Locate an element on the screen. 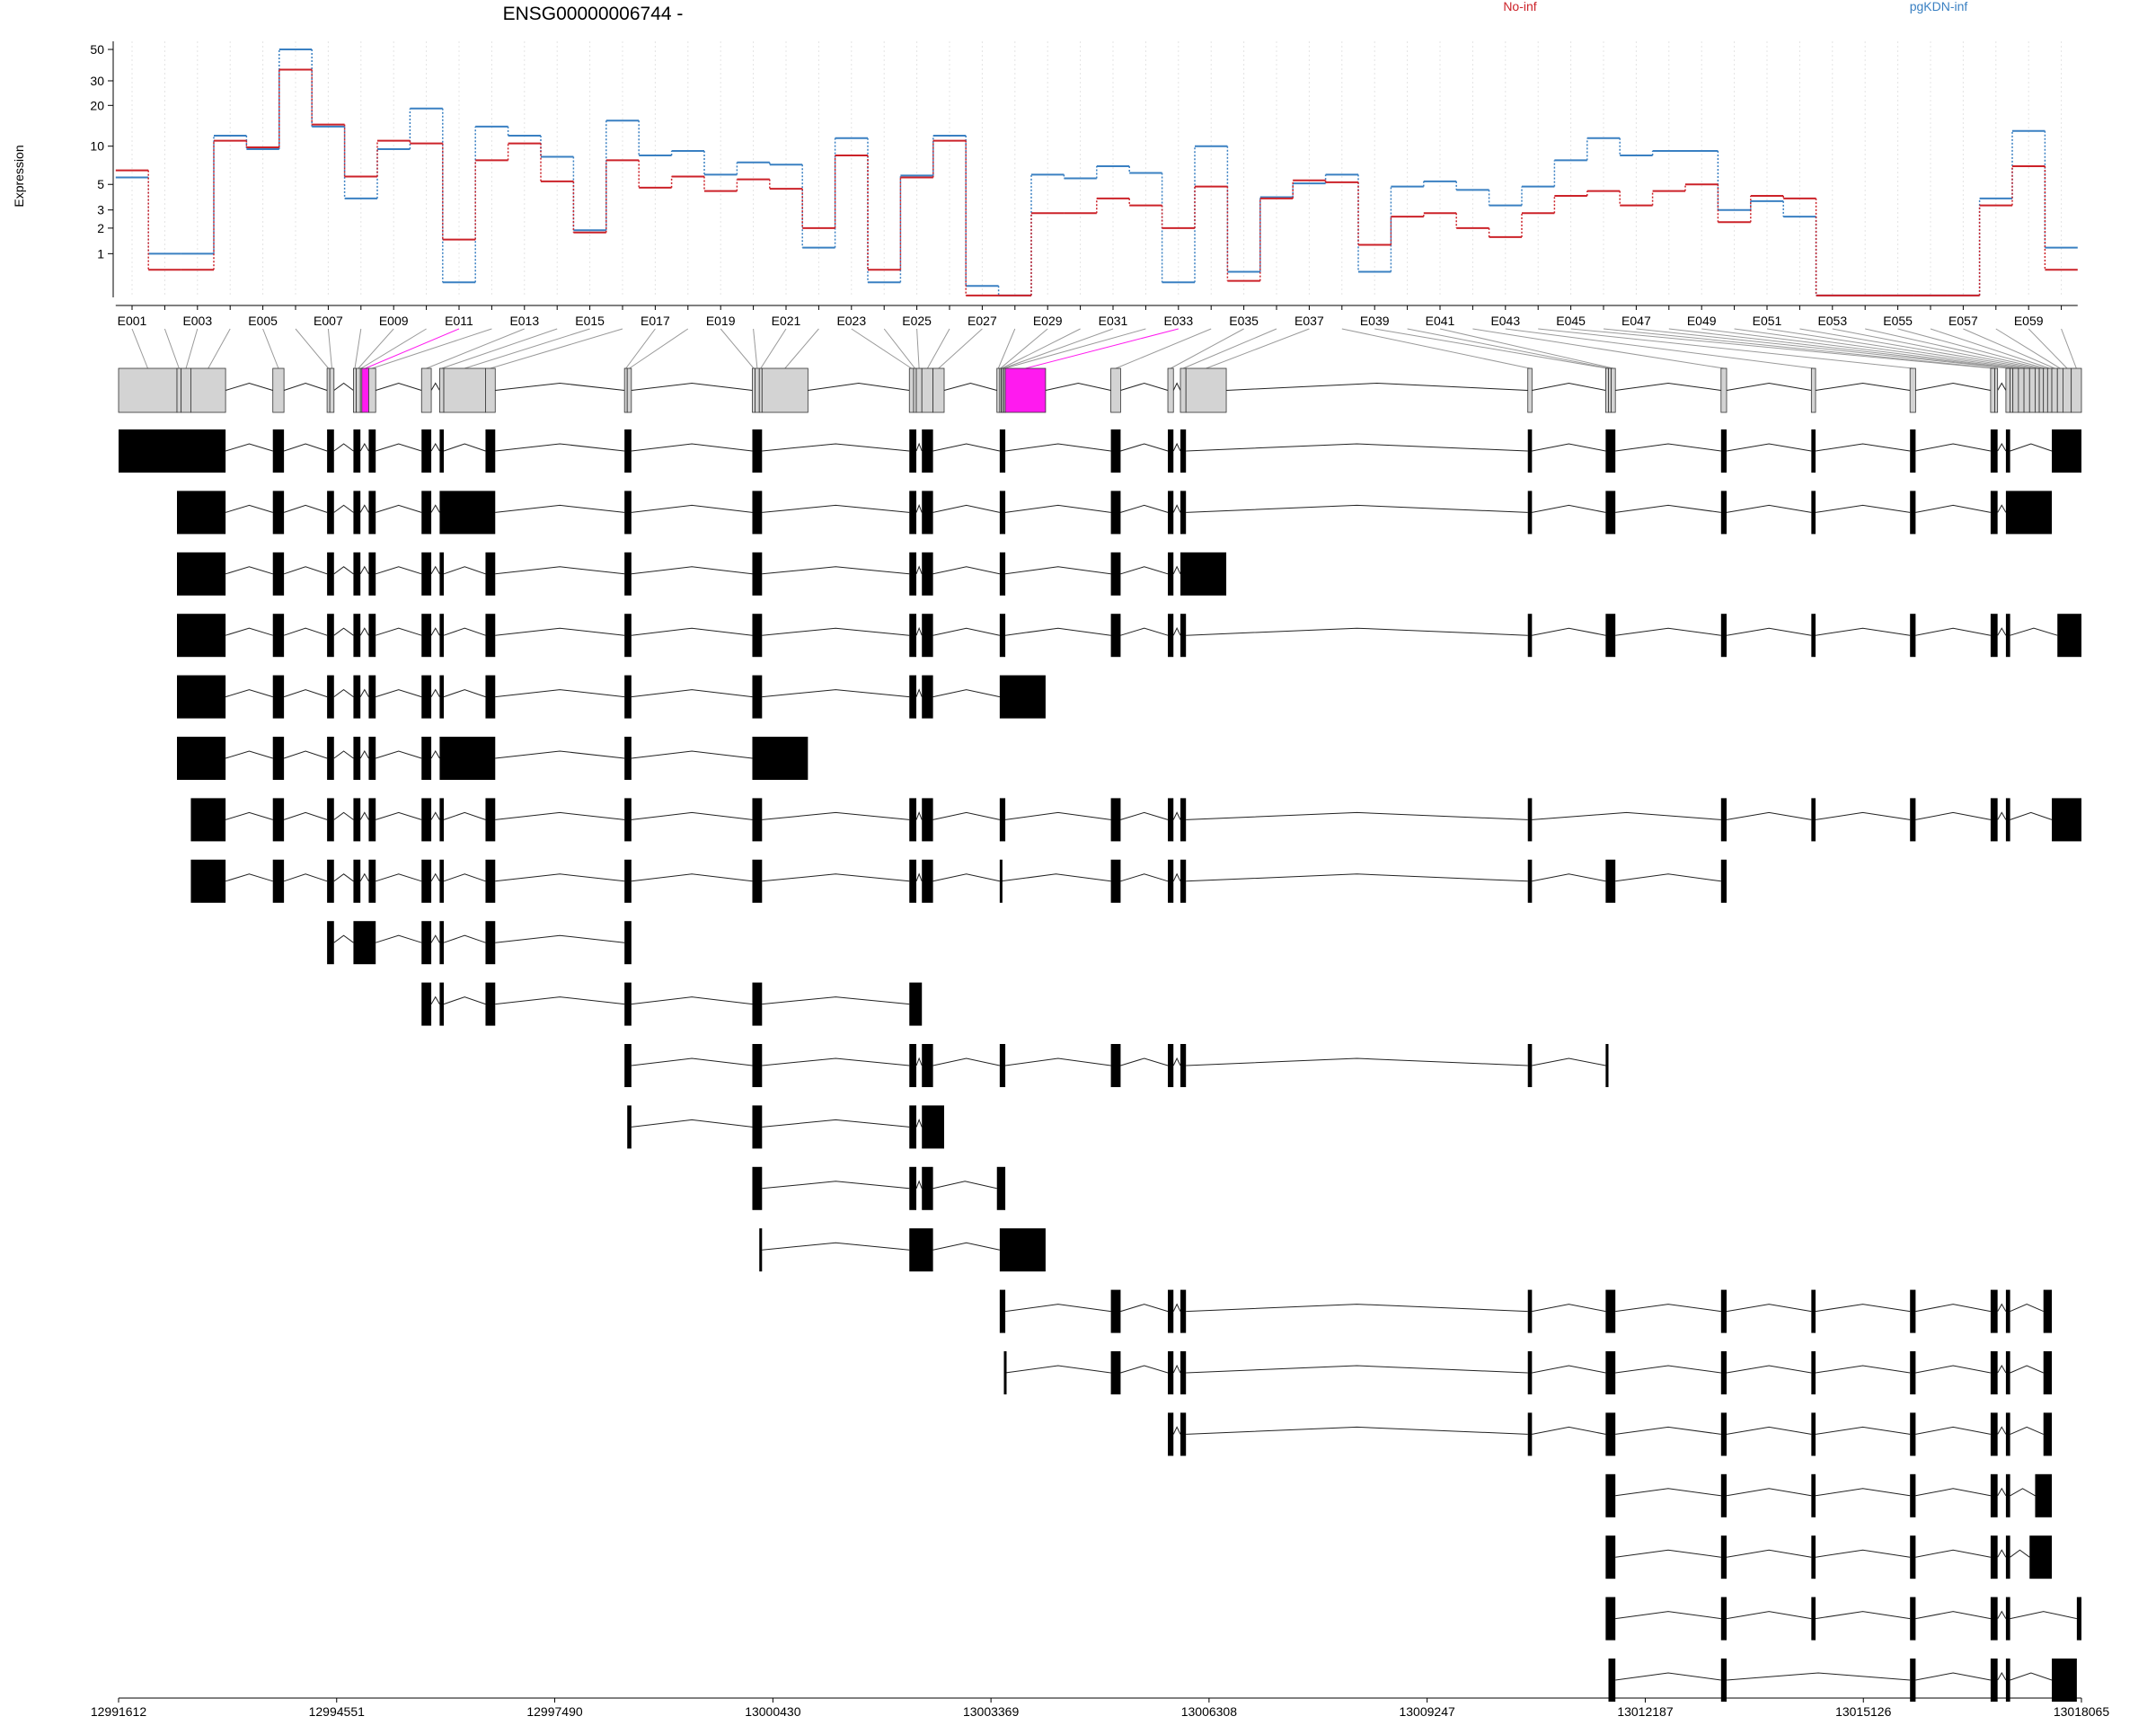 The width and height of the screenshot is (2156, 1734). x-tick-label: E059 is located at coordinates (2029, 321).